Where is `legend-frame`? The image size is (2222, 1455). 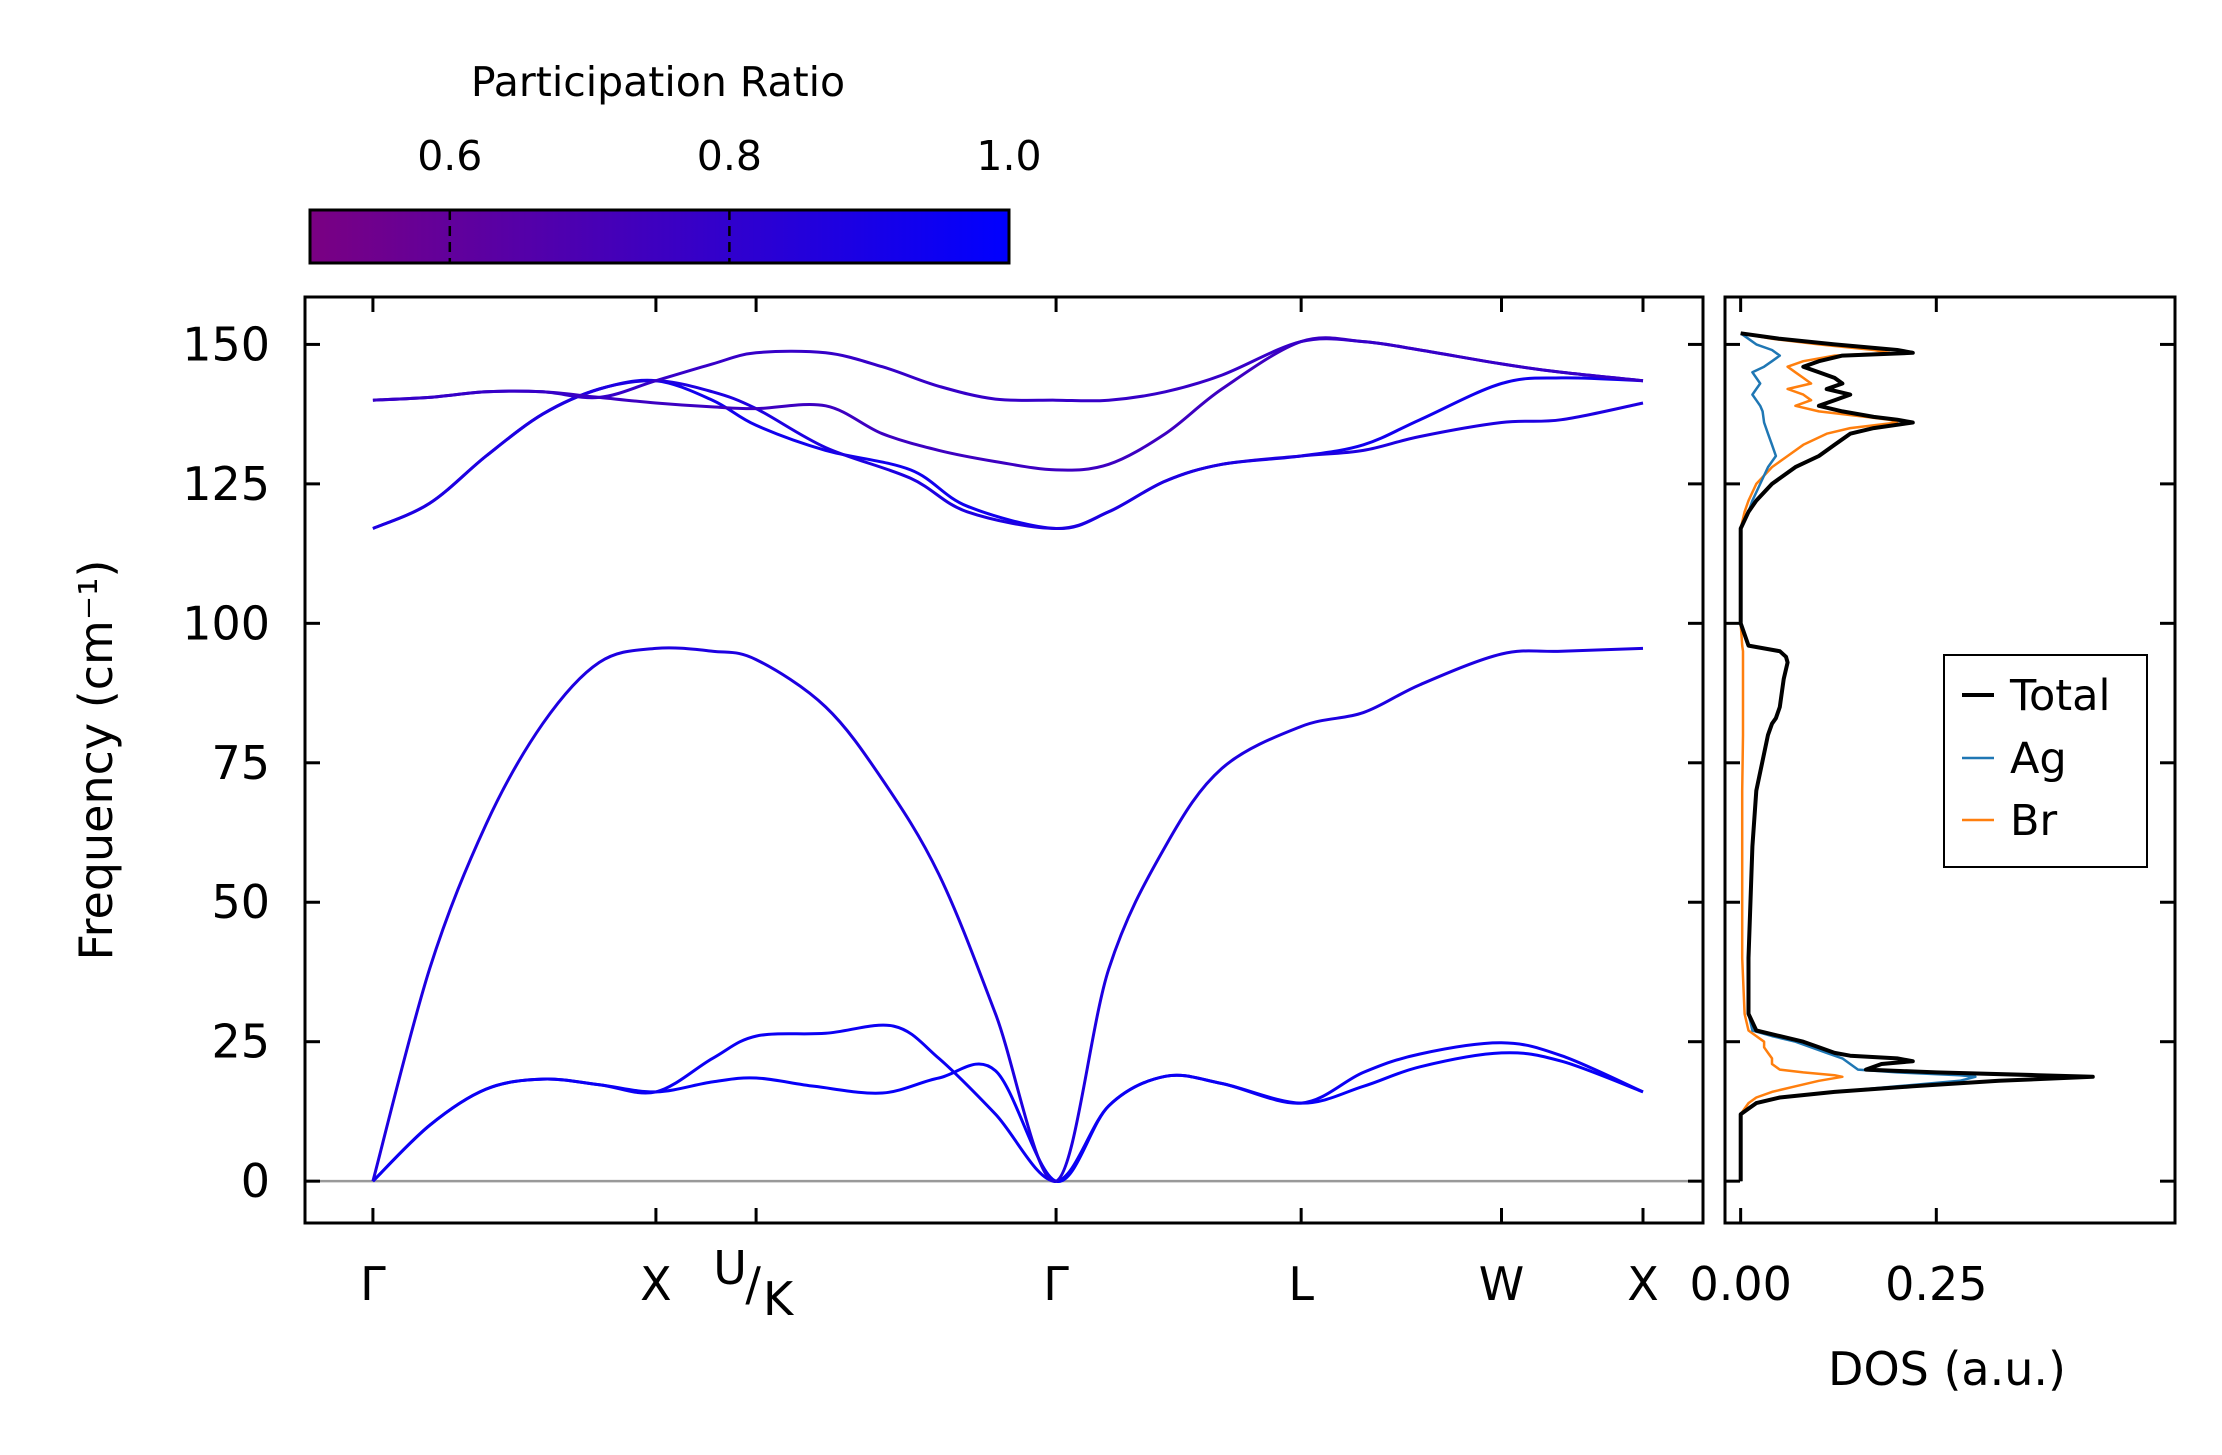 legend-frame is located at coordinates (2045, 761).